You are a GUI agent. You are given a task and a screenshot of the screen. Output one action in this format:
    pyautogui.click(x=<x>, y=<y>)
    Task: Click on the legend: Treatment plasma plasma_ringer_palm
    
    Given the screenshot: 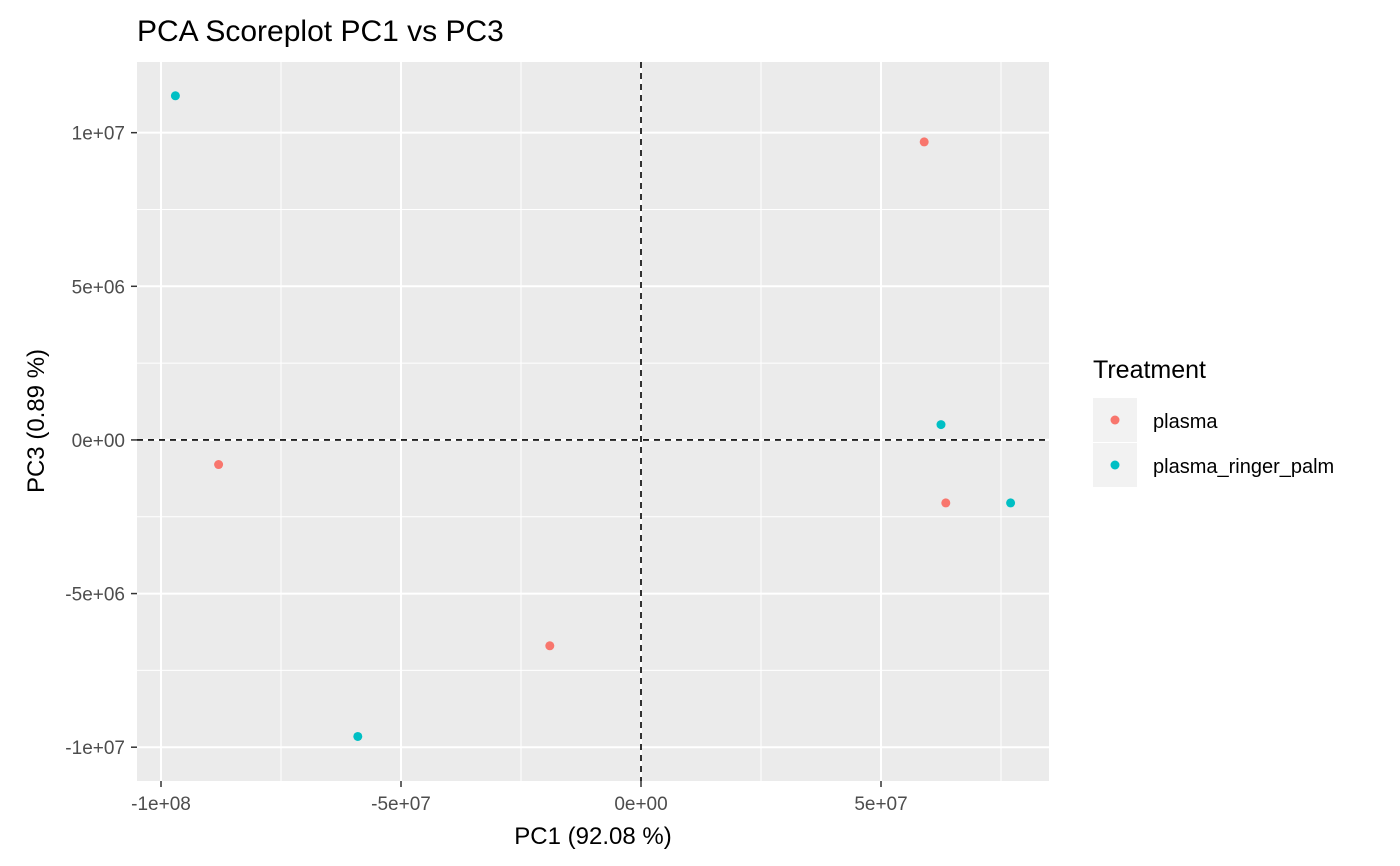 What is the action you would take?
    pyautogui.click(x=1213, y=421)
    